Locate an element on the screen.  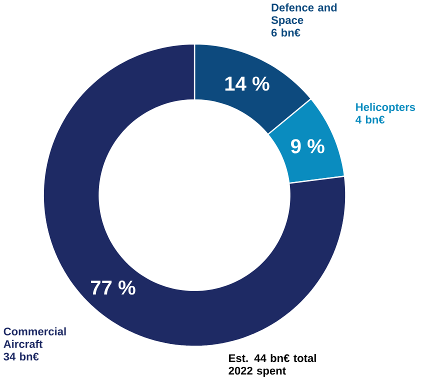
text: Est. 44 bn€ total 2022 spent is located at coordinates (272, 365).